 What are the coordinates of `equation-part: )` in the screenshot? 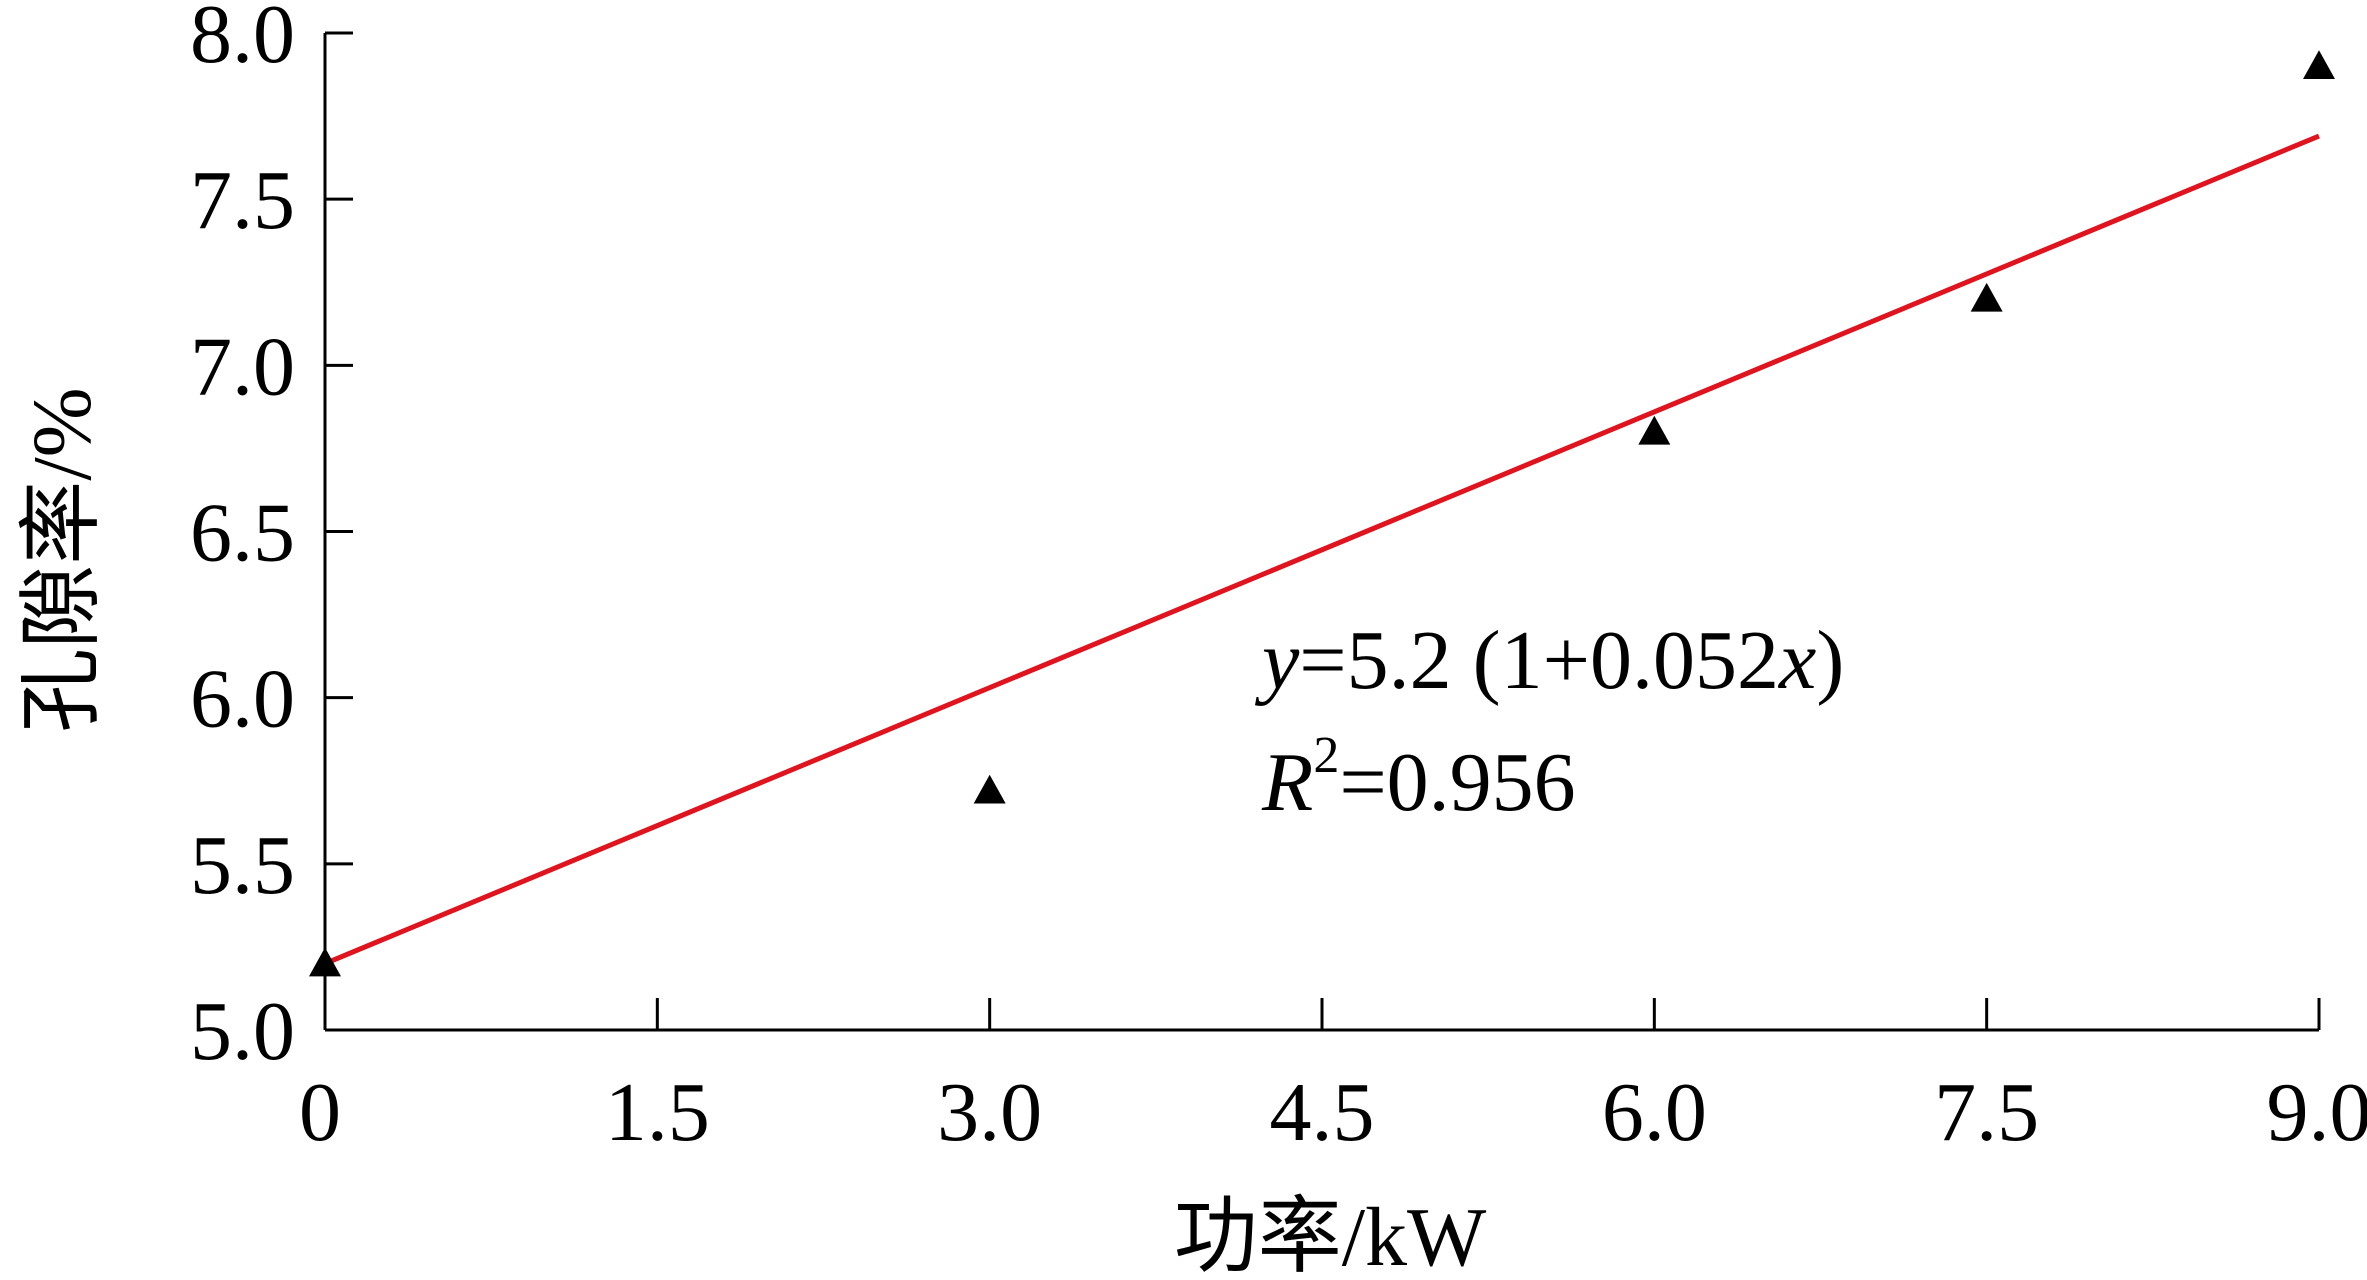 It's located at (1830, 660).